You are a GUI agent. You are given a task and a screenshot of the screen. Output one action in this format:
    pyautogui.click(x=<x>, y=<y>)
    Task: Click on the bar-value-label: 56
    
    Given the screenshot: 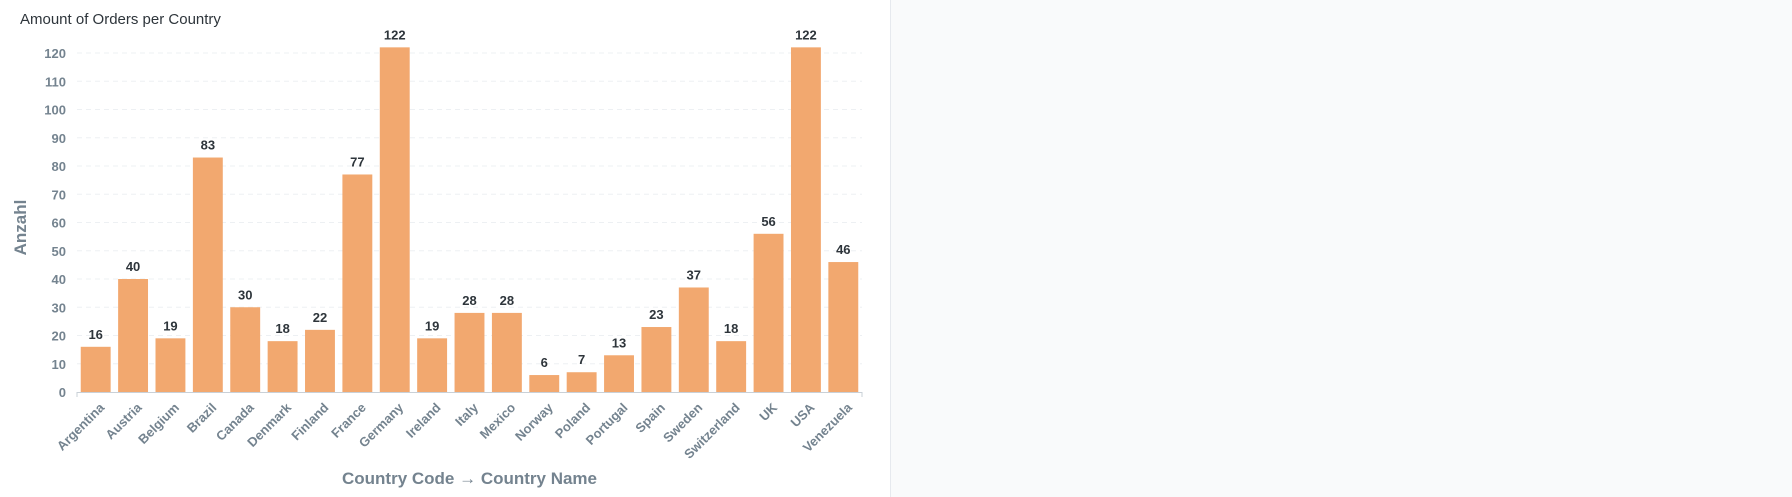 What is the action you would take?
    pyautogui.click(x=768, y=221)
    